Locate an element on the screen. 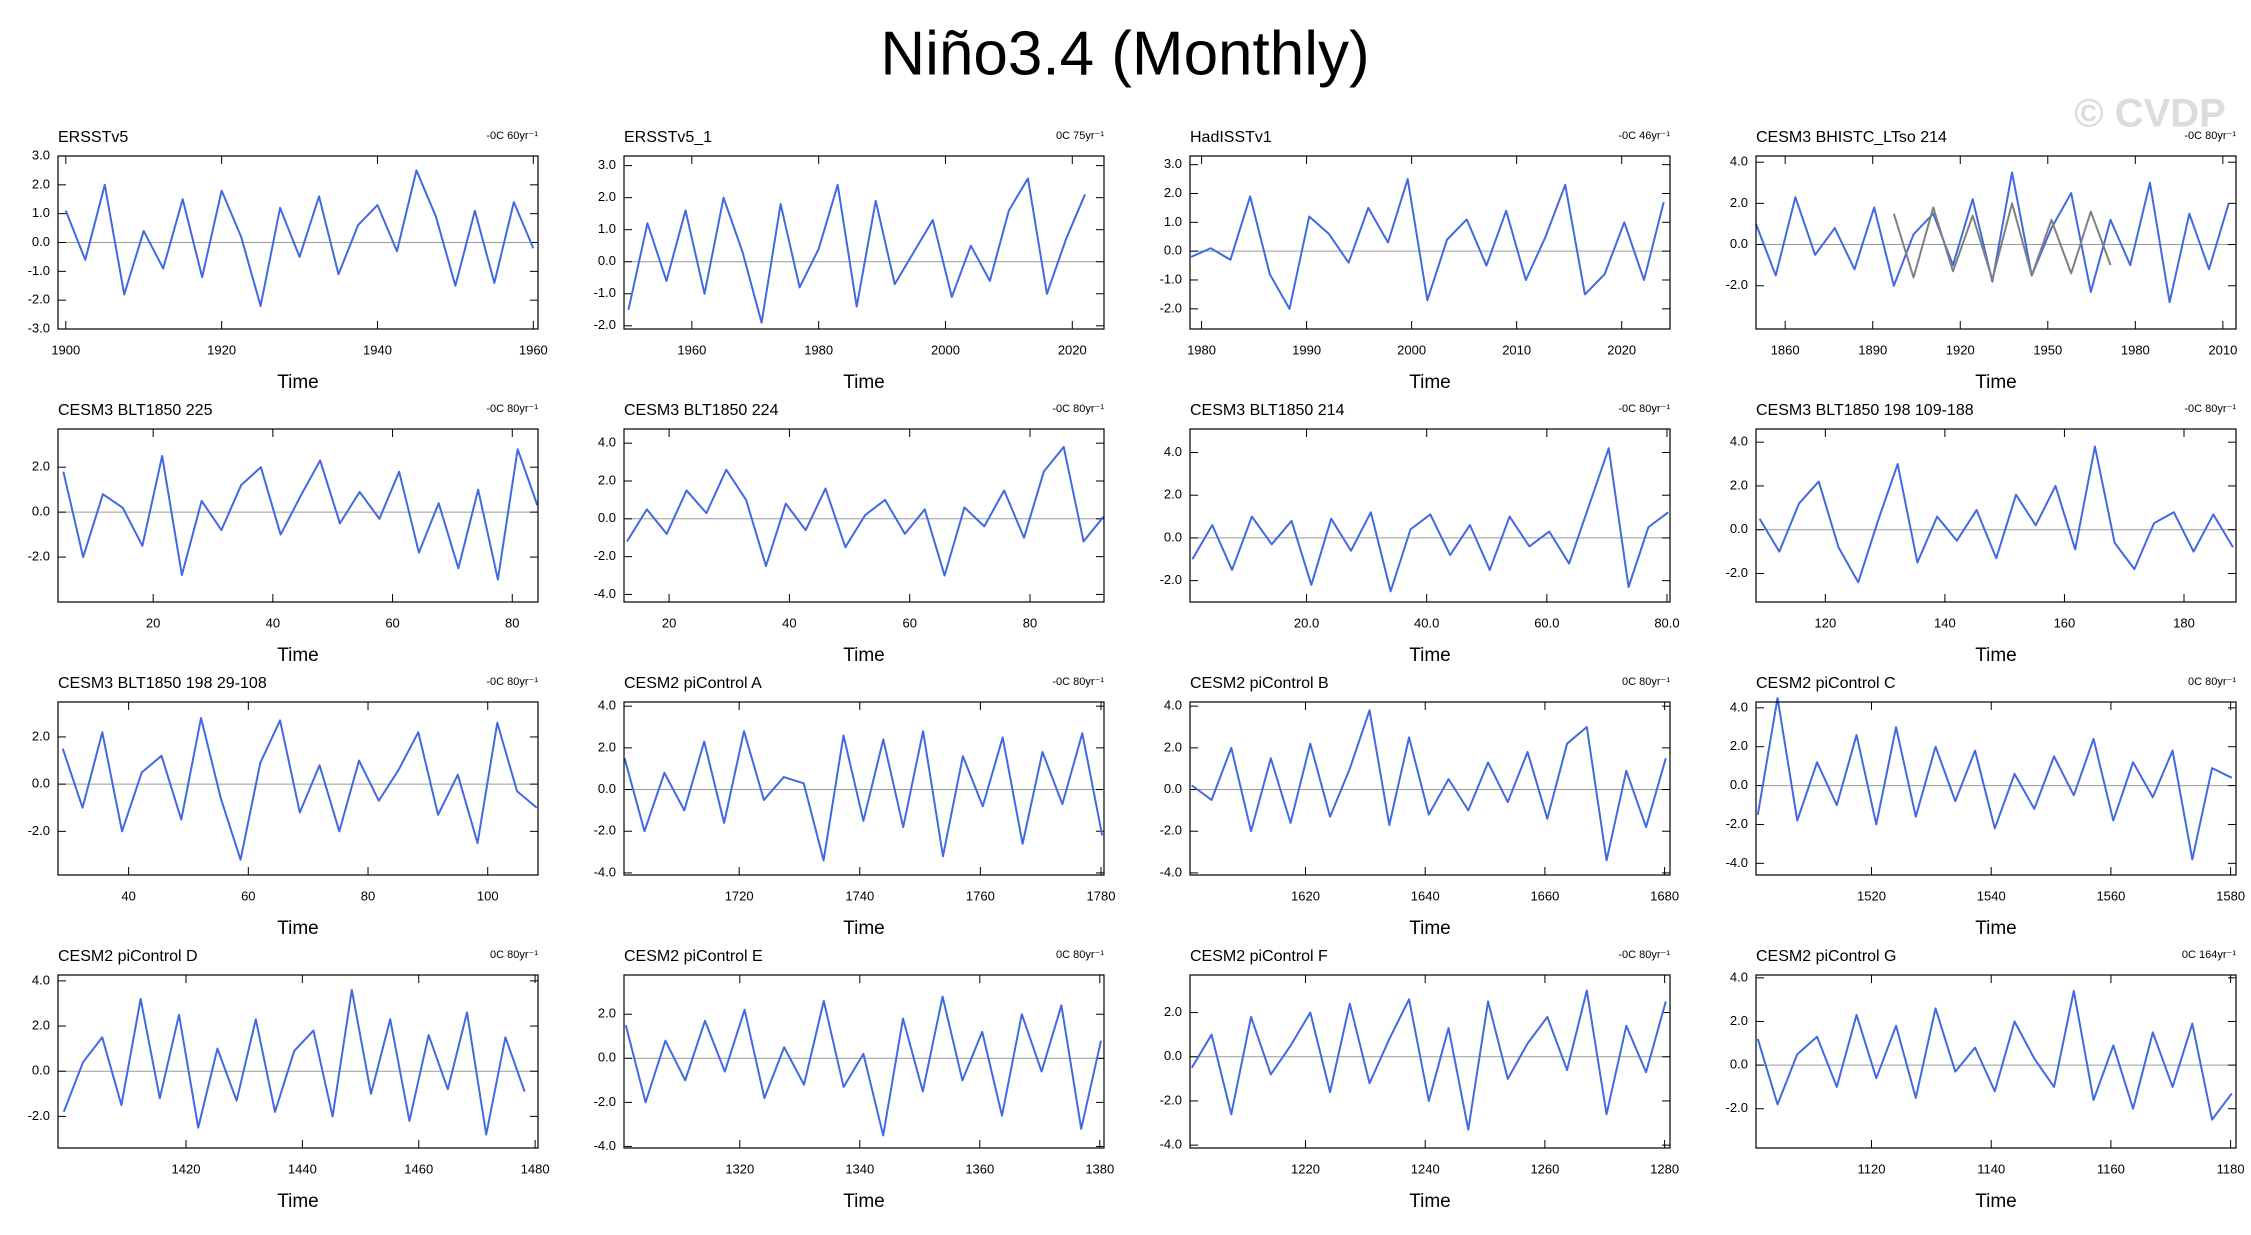 The image size is (2251, 1235). panel-title: CESM2 piControl A is located at coordinates (693, 683).